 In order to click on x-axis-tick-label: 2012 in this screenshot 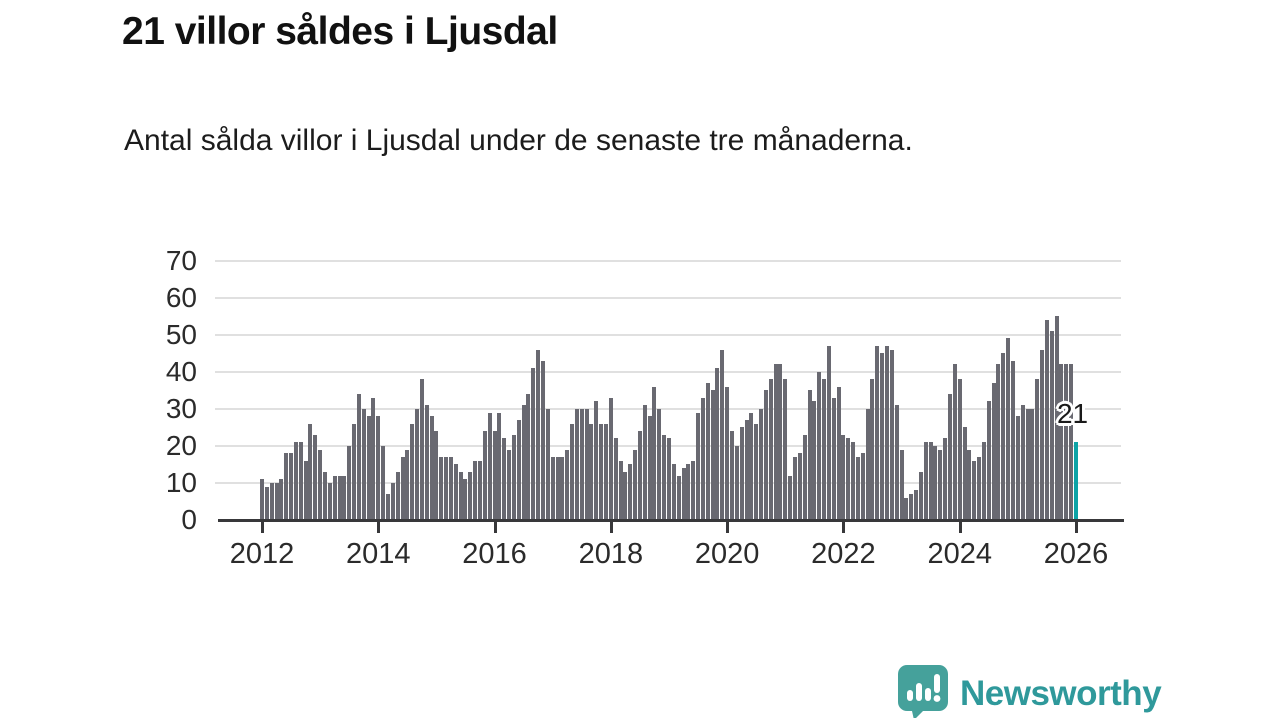, I will do `click(262, 554)`.